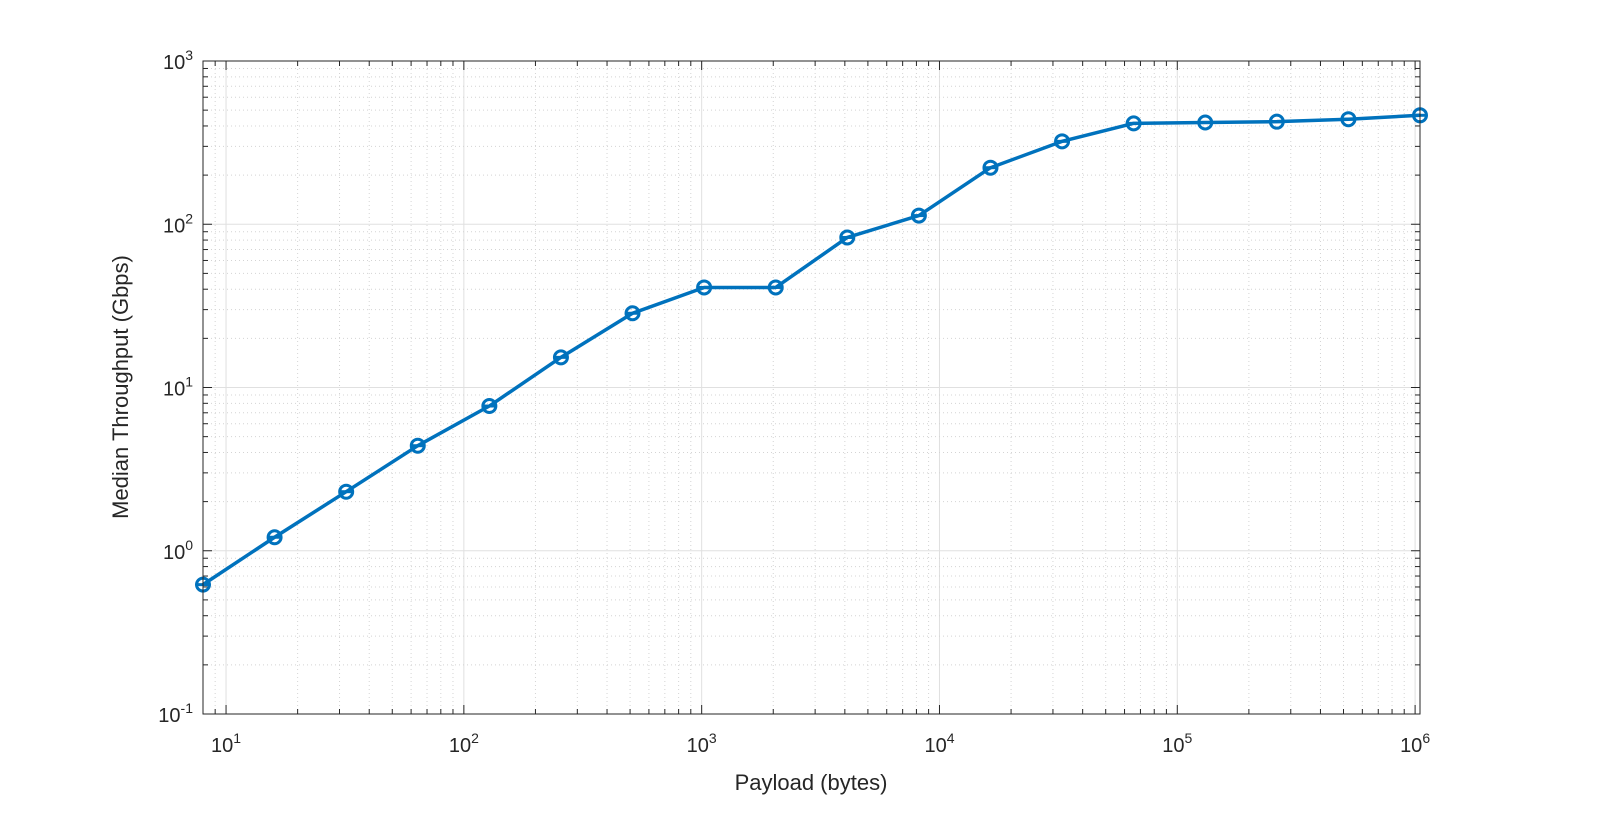 The image size is (1600, 822). I want to click on y-tick-label: 10⁰, so click(178, 550).